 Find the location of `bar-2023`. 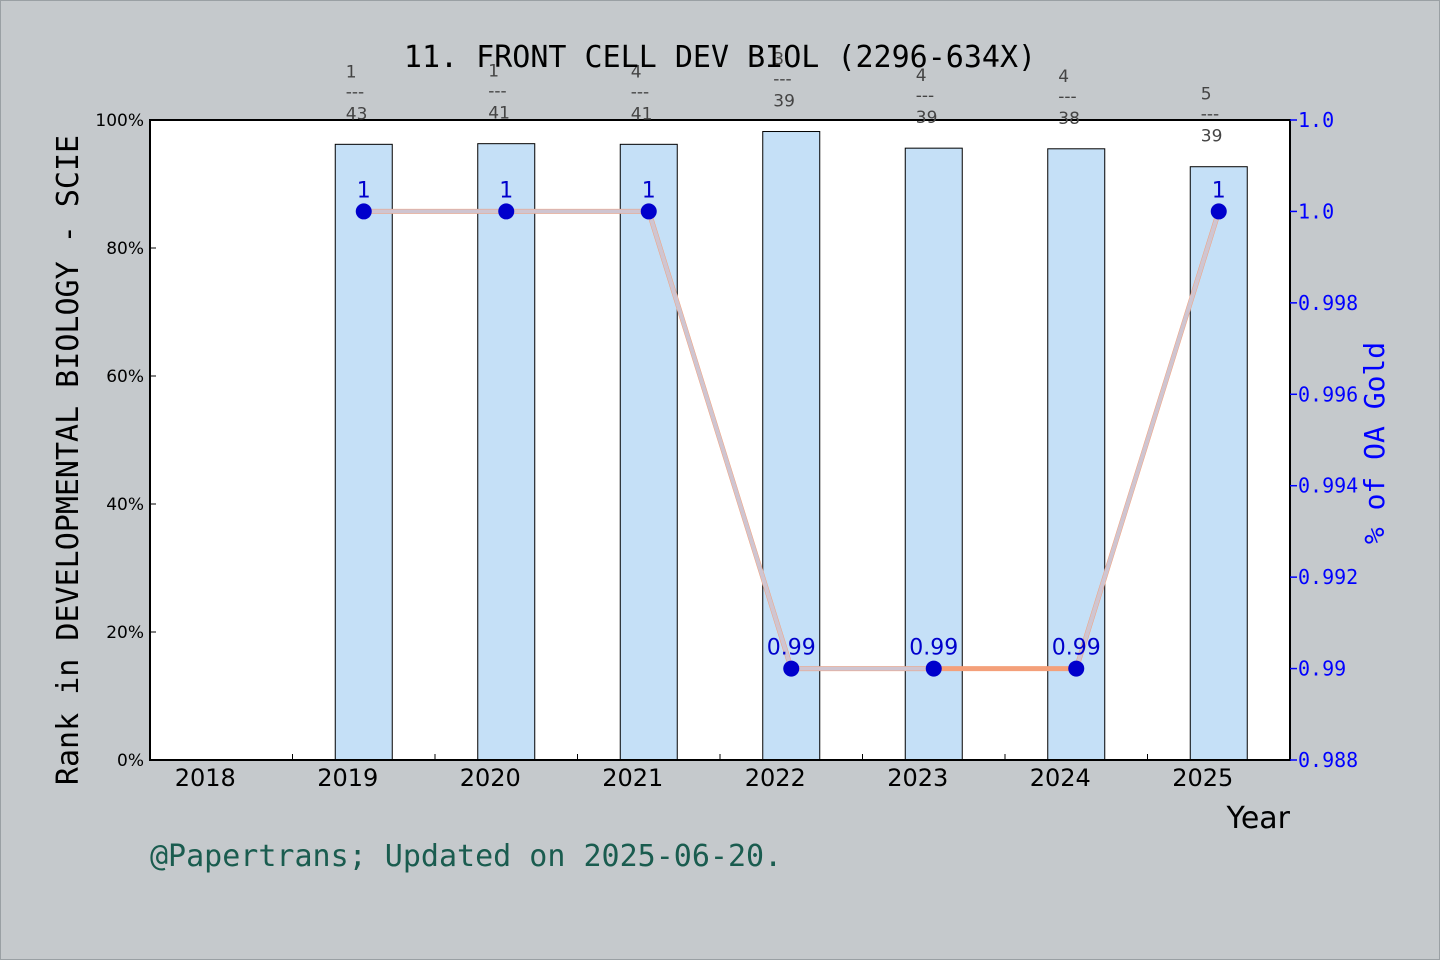

bar-2023 is located at coordinates (933, 454).